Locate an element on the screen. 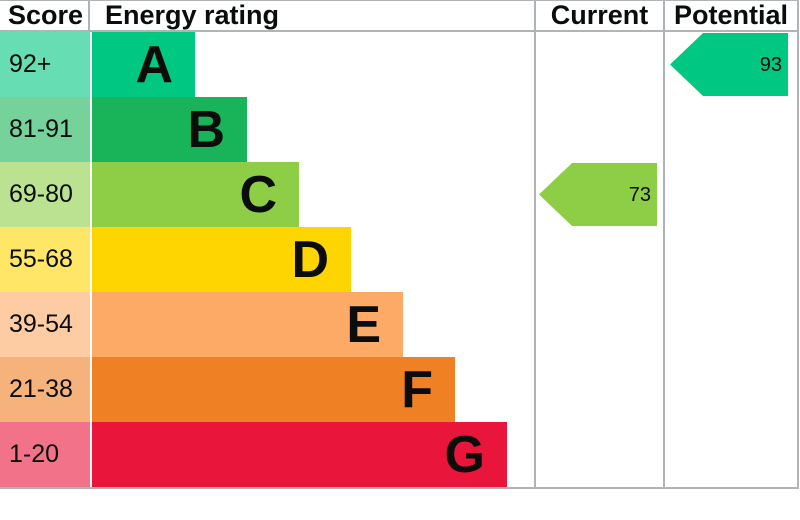 Image resolution: width=800 pixels, height=520 pixels. score-column-header: Score is located at coordinates (46, 15).